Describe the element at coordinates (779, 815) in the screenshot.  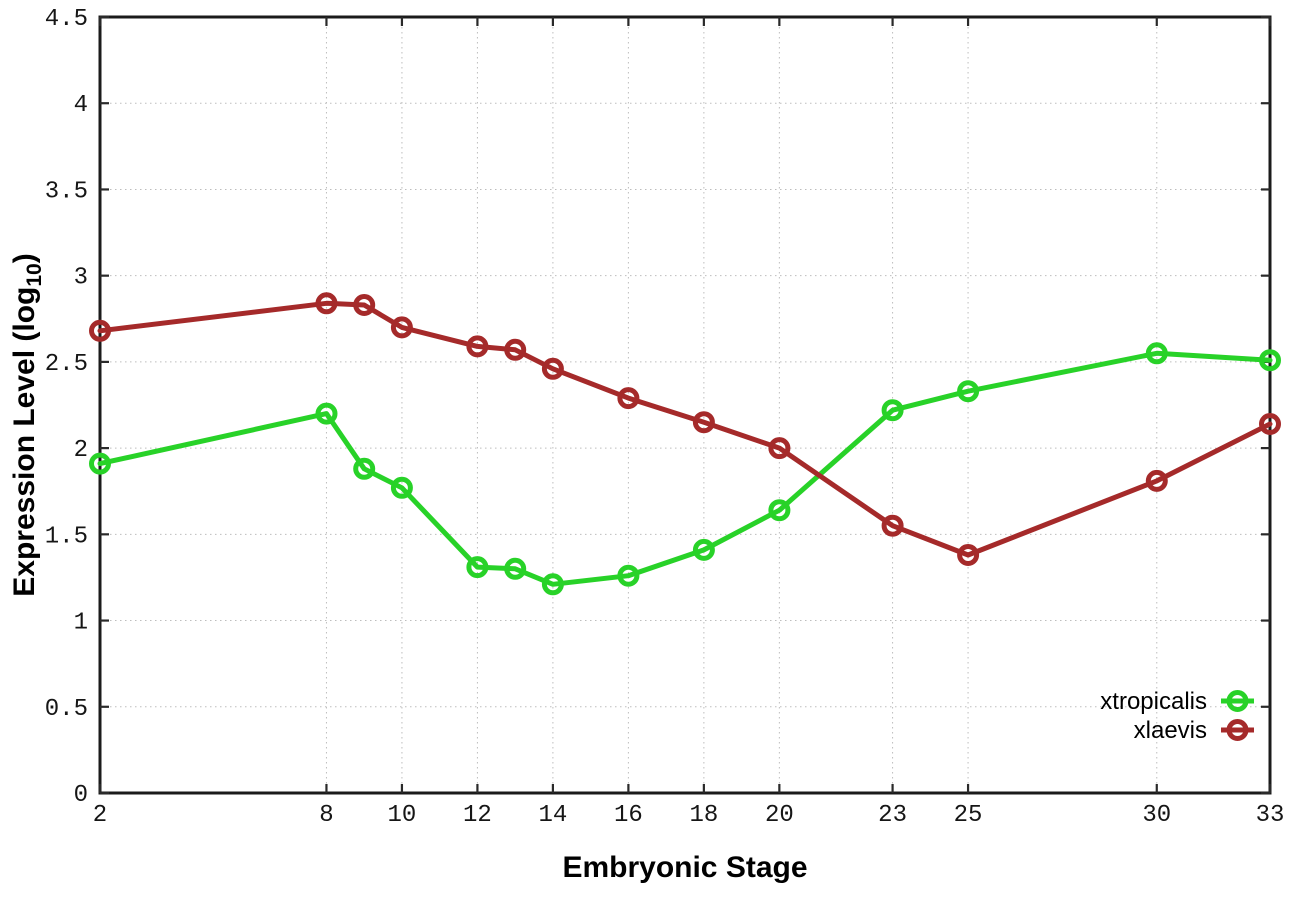
I see `x-tick-label: 20` at that location.